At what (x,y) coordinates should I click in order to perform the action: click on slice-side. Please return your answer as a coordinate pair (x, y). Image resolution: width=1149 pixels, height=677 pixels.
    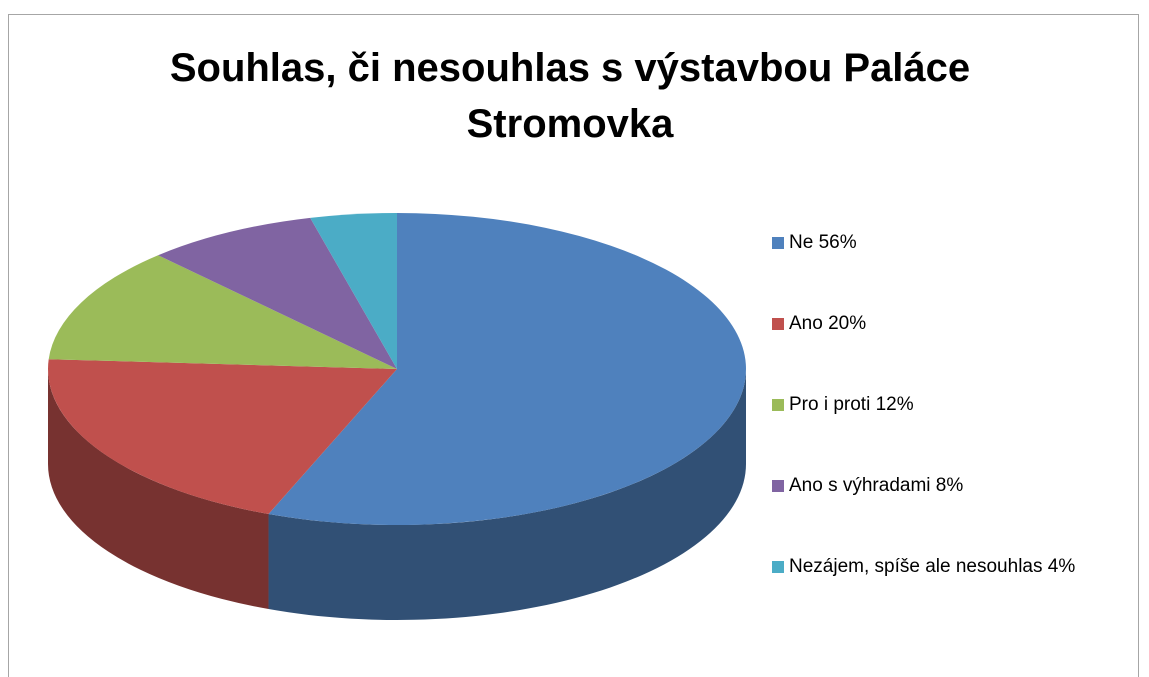
    Looking at the image, I should click on (158, 489).